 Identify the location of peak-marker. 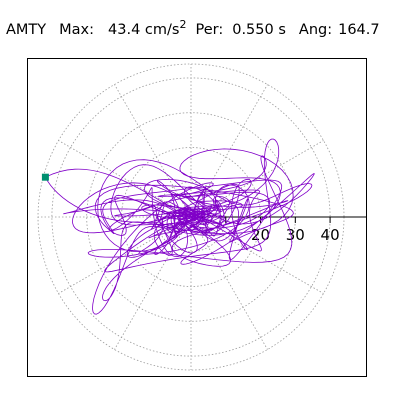
(45, 177).